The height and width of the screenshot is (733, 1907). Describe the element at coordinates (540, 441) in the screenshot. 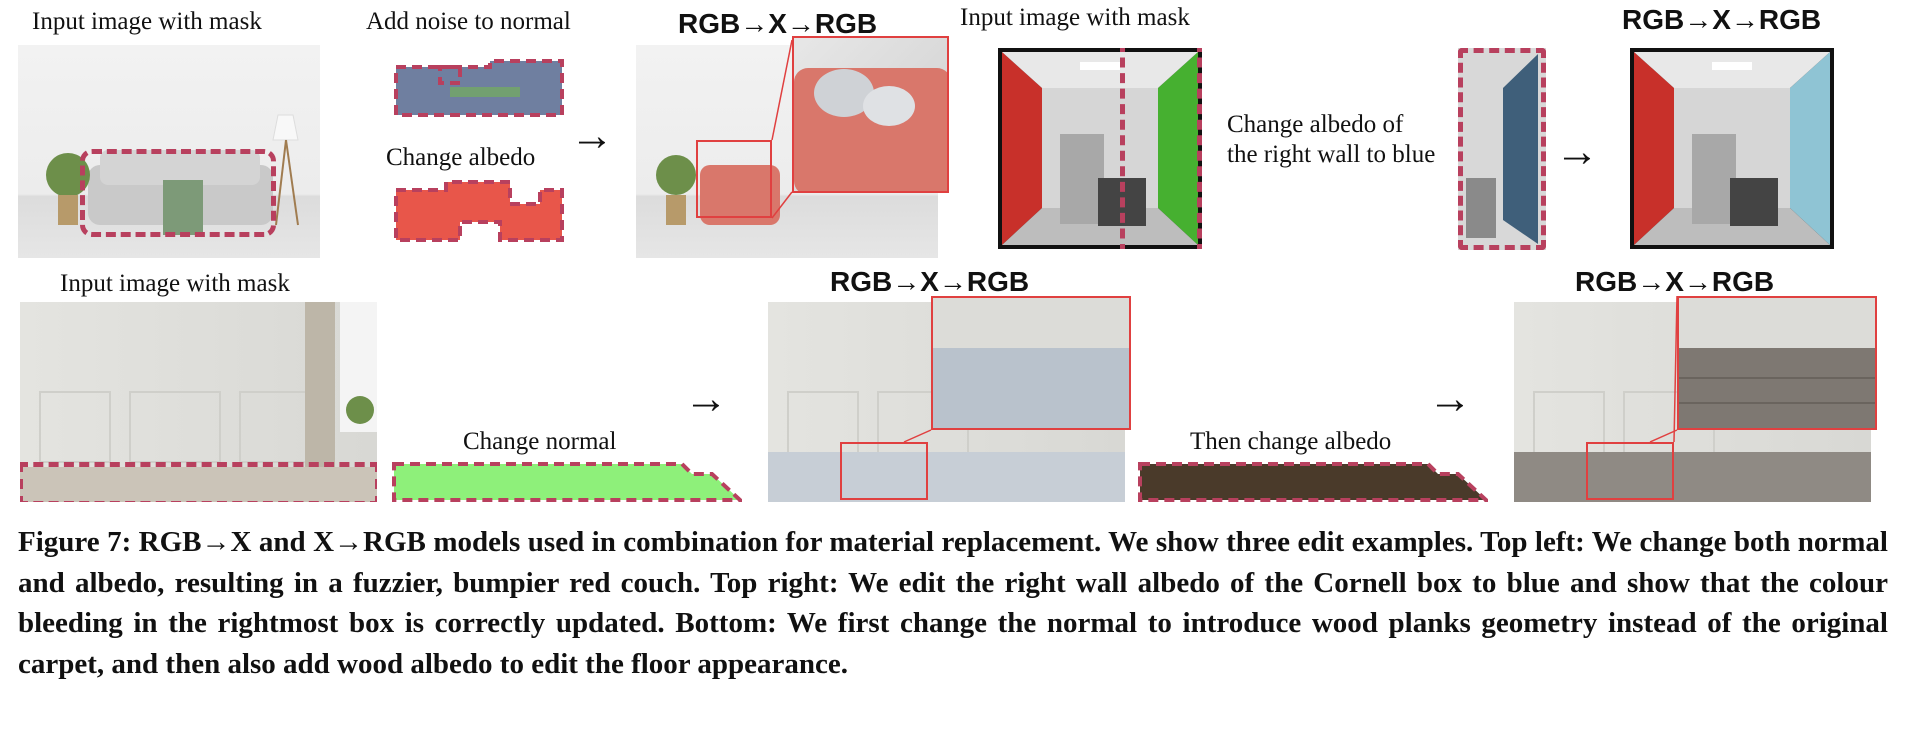

I see `change-normal-label: Change normal` at that location.